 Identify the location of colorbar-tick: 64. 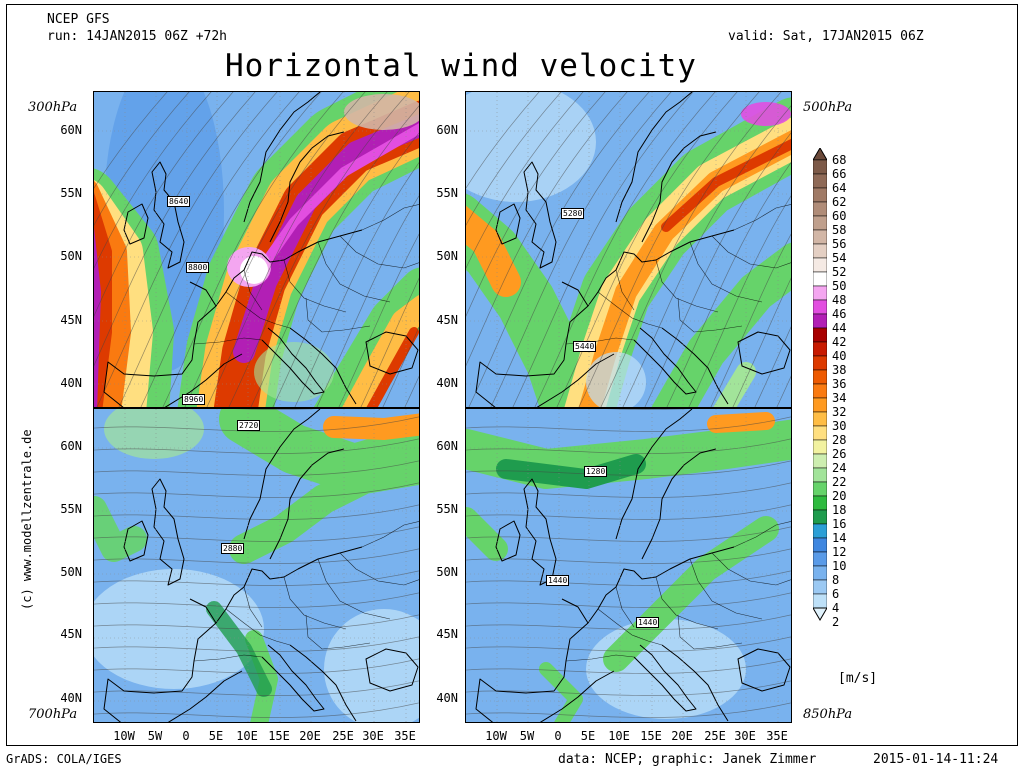
(839, 188).